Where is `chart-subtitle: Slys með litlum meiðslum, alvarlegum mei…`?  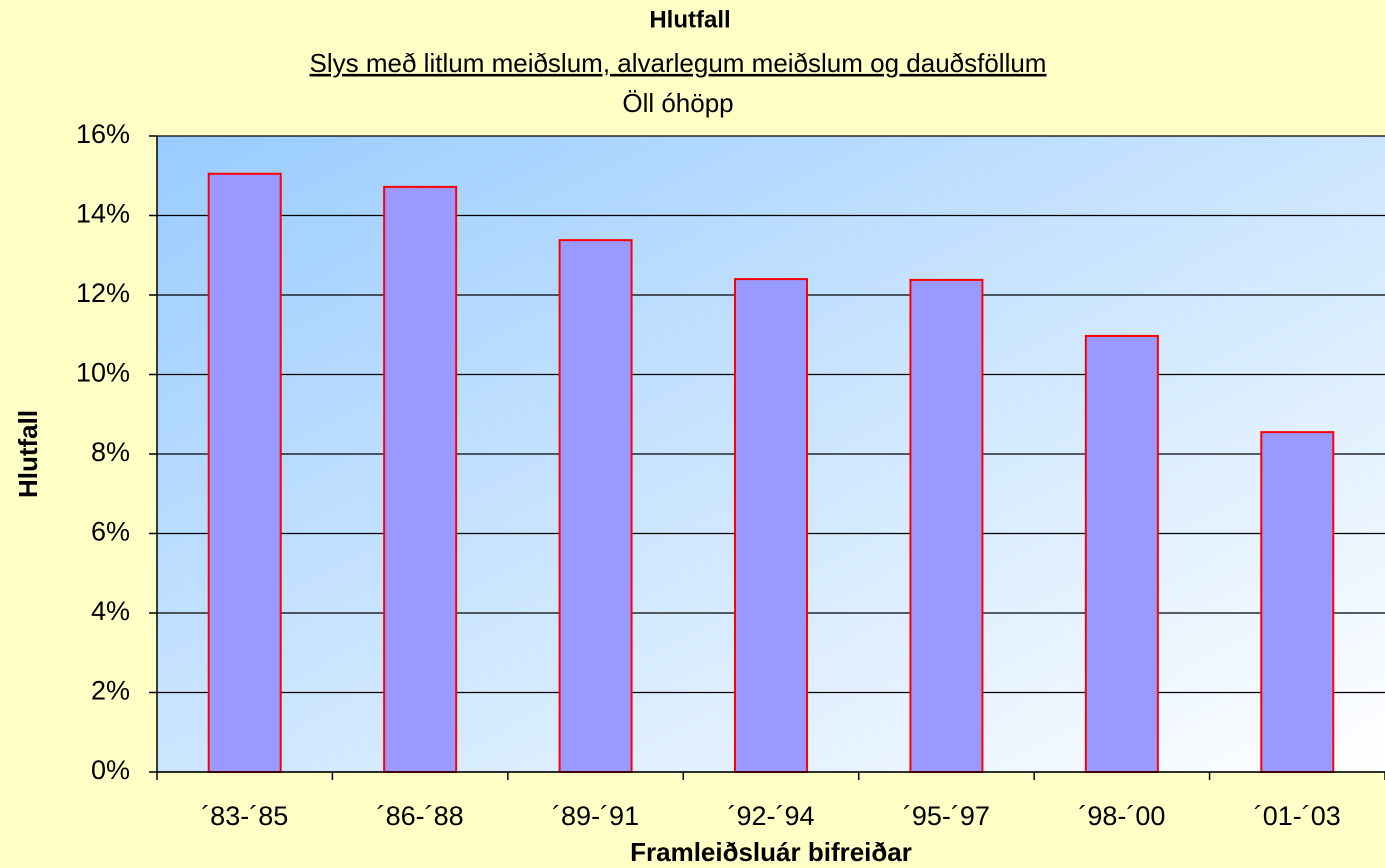
chart-subtitle: Slys með litlum meiðslum, alvarlegum mei… is located at coordinates (678, 63).